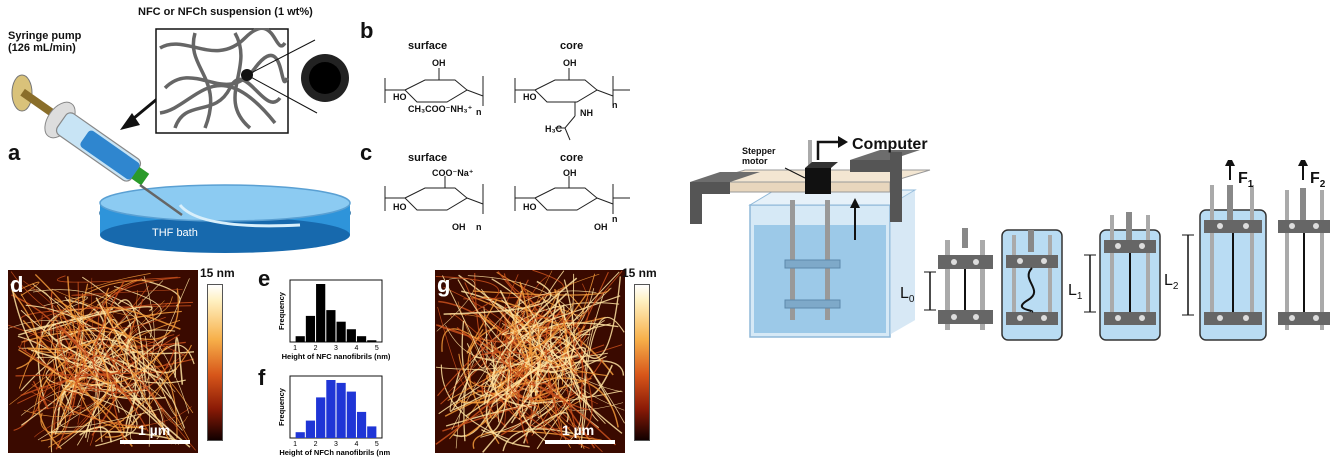  I want to click on L0-label: L0, so click(907, 295).